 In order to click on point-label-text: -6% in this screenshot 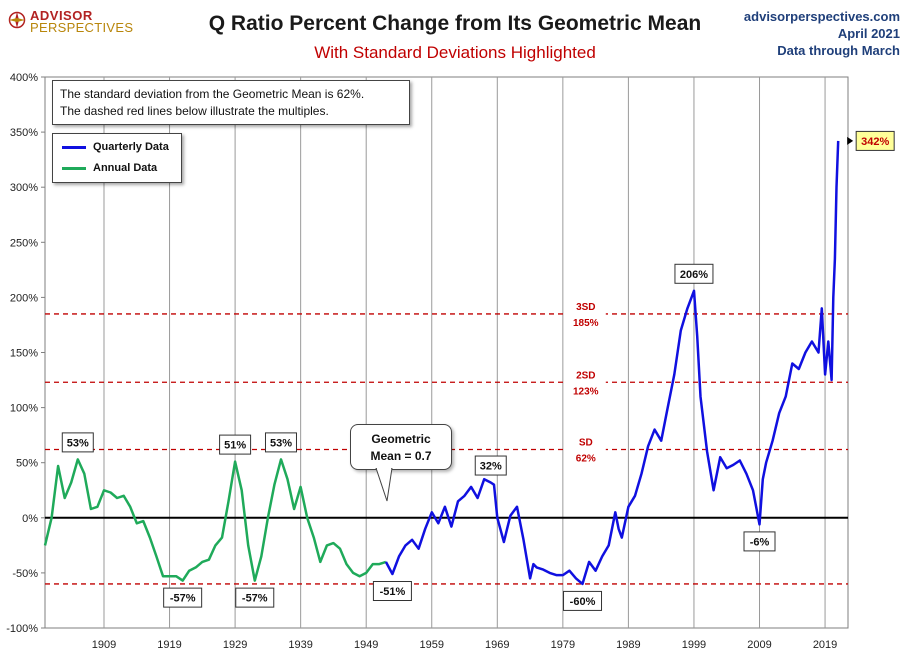, I will do `click(760, 542)`.